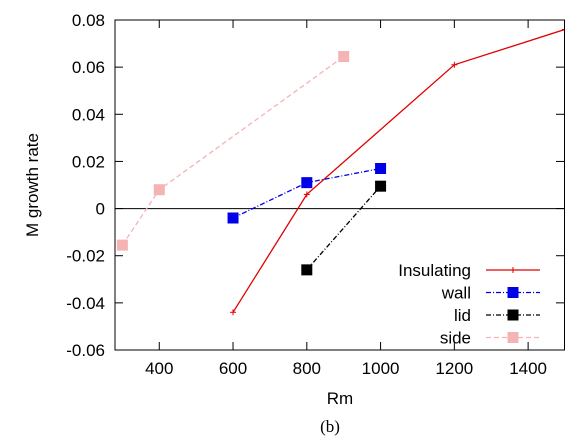  Describe the element at coordinates (497, 315) in the screenshot. I see `legend-entry-lid: lid` at that location.